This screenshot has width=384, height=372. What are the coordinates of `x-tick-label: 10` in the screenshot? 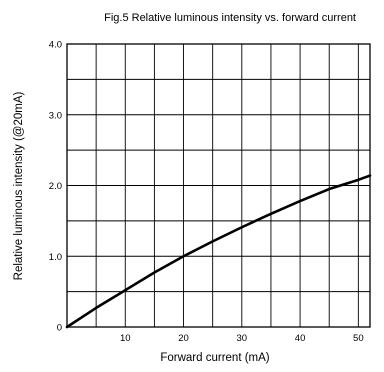 It's located at (125, 338).